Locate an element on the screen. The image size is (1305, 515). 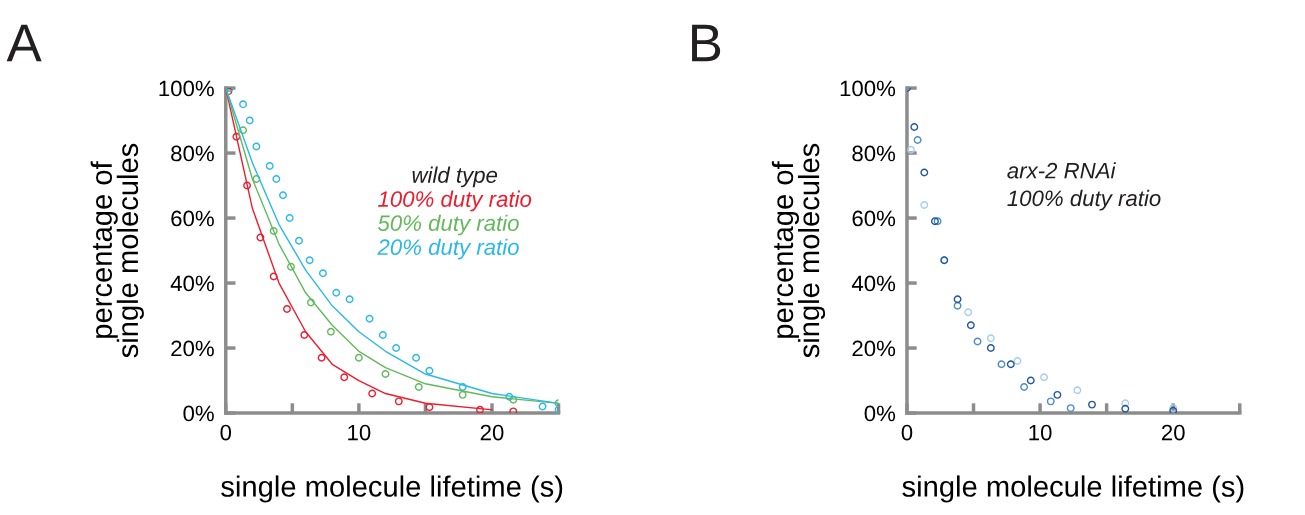
legend-title: wild type is located at coordinates (455, 177).